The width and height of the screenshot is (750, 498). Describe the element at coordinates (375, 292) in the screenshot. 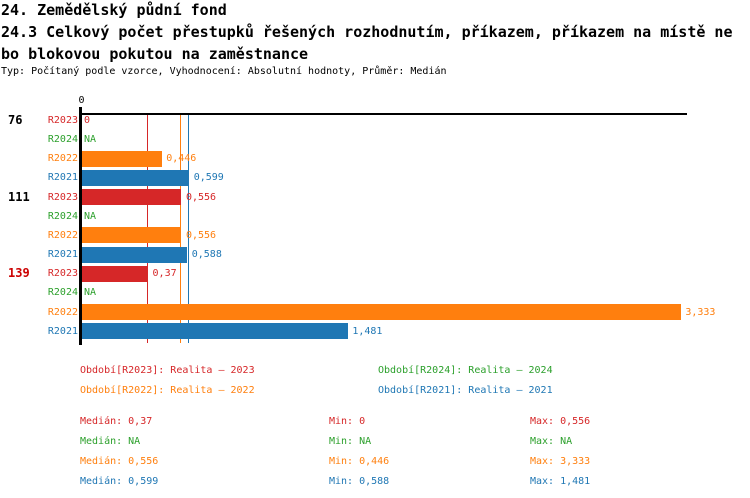

I see `chart-row-139-R2024: R2024 NA` at that location.